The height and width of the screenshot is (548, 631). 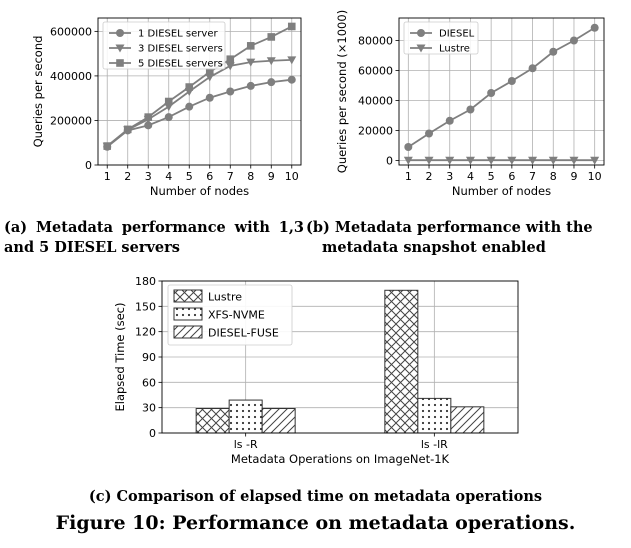 I want to click on legend-box, so click(x=164, y=45).